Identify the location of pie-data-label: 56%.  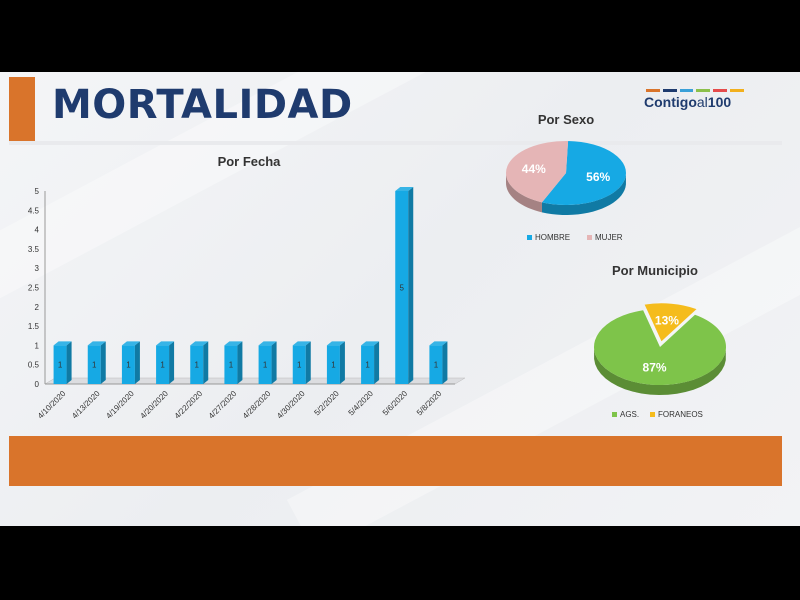
(598, 177).